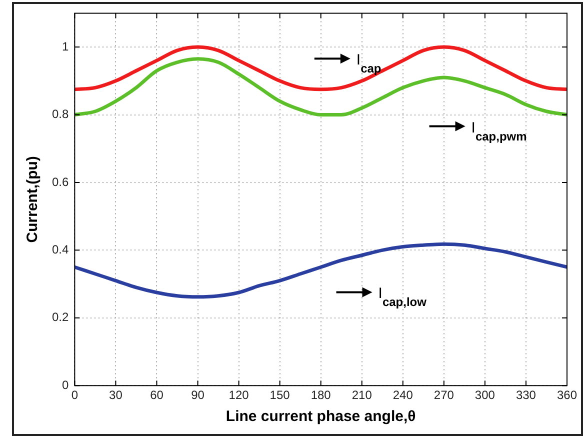  What do you see at coordinates (198, 395) in the screenshot?
I see `x-tick-label: 90` at bounding box center [198, 395].